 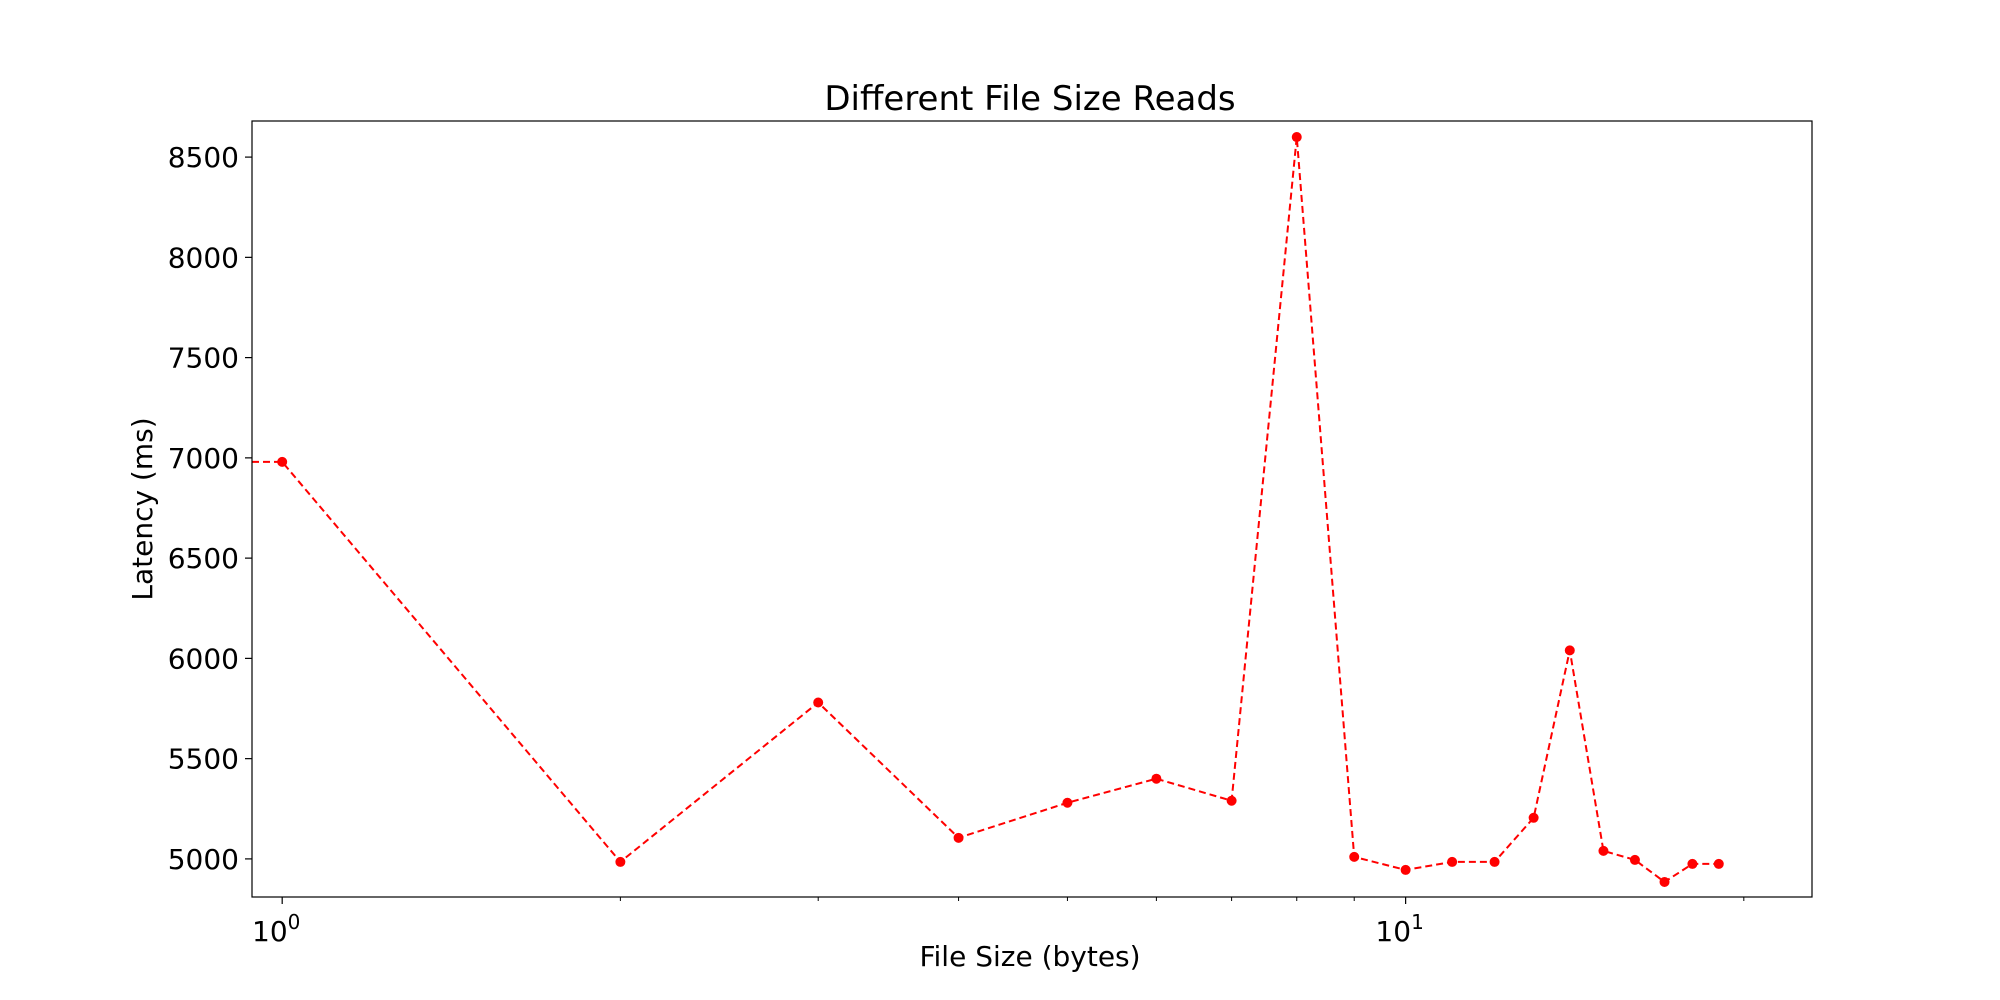 What do you see at coordinates (203, 759) in the screenshot?
I see `y-tick-label: 5500` at bounding box center [203, 759].